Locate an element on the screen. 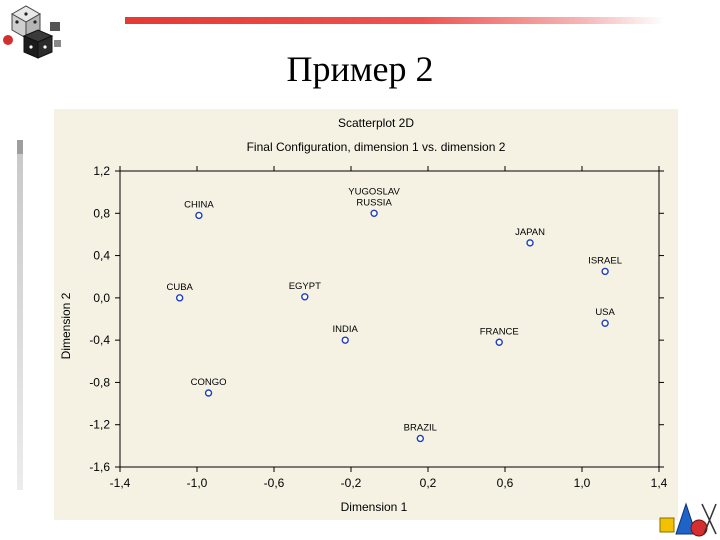 The height and width of the screenshot is (540, 720). x-tick-label: -0,6 is located at coordinates (274, 483).